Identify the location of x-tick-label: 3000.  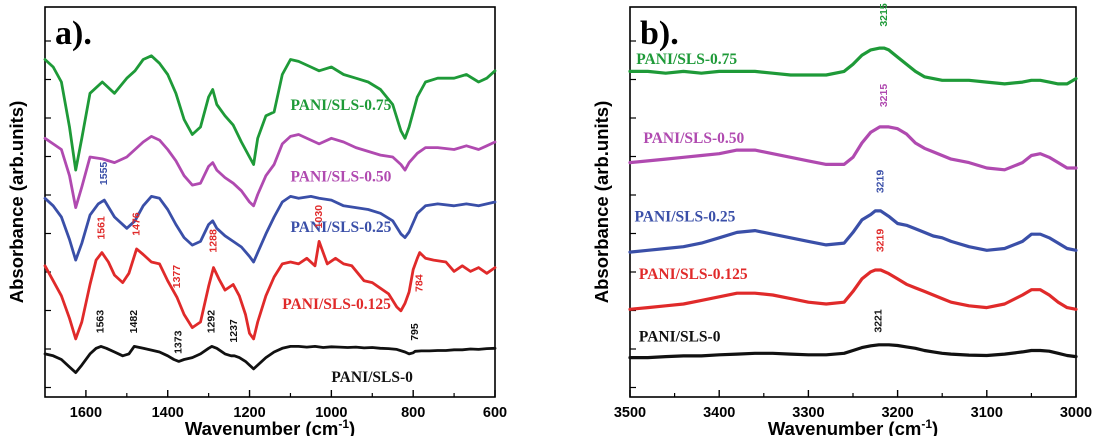
(1076, 413).